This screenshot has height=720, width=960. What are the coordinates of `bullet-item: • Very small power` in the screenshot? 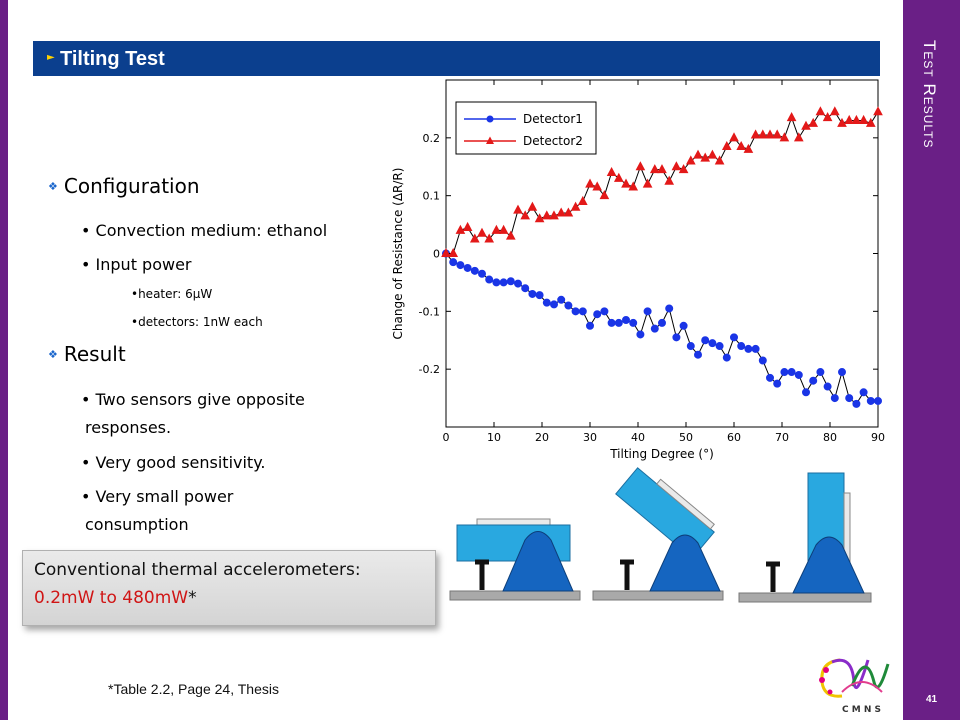 It's located at (157, 496).